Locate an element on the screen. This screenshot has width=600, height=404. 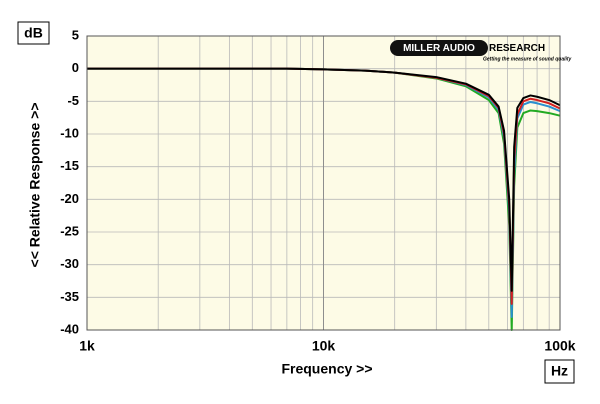
y-tick-label: 0 is located at coordinates (75, 67).